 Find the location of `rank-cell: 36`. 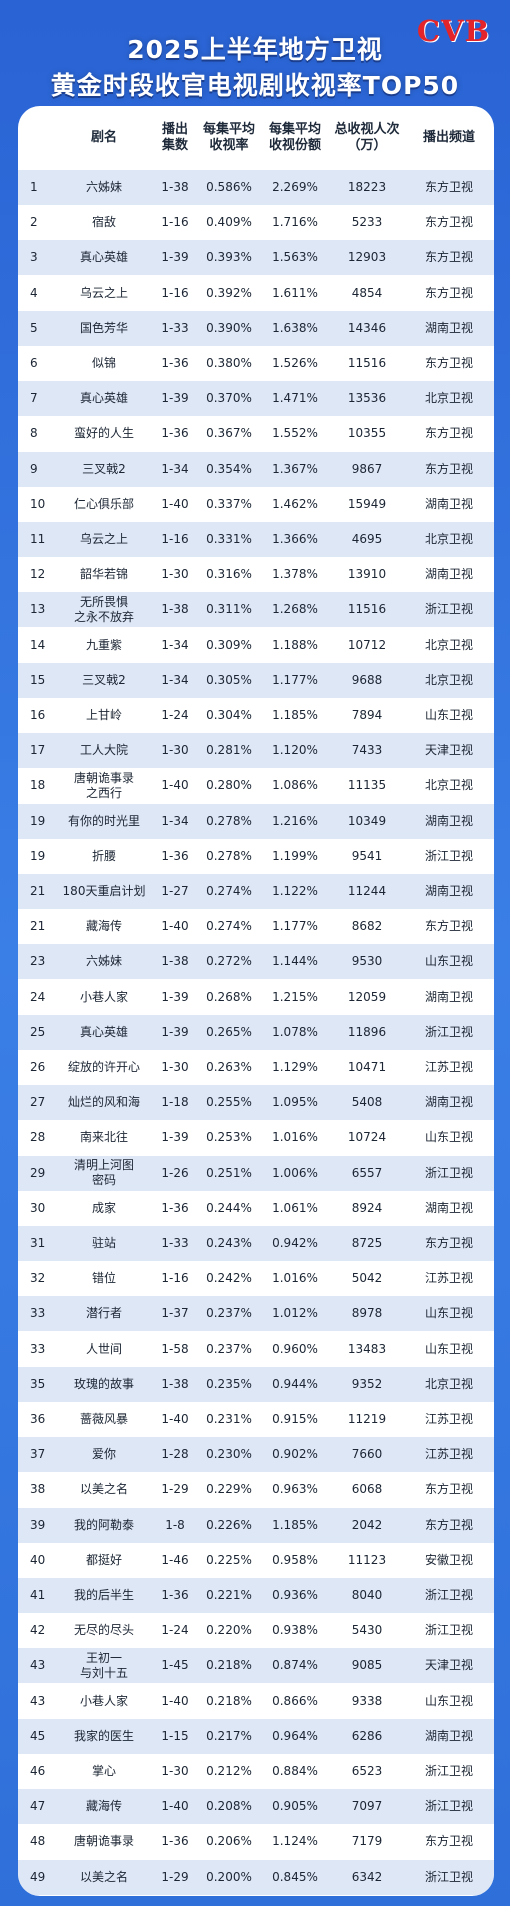

rank-cell: 36 is located at coordinates (38, 1419).